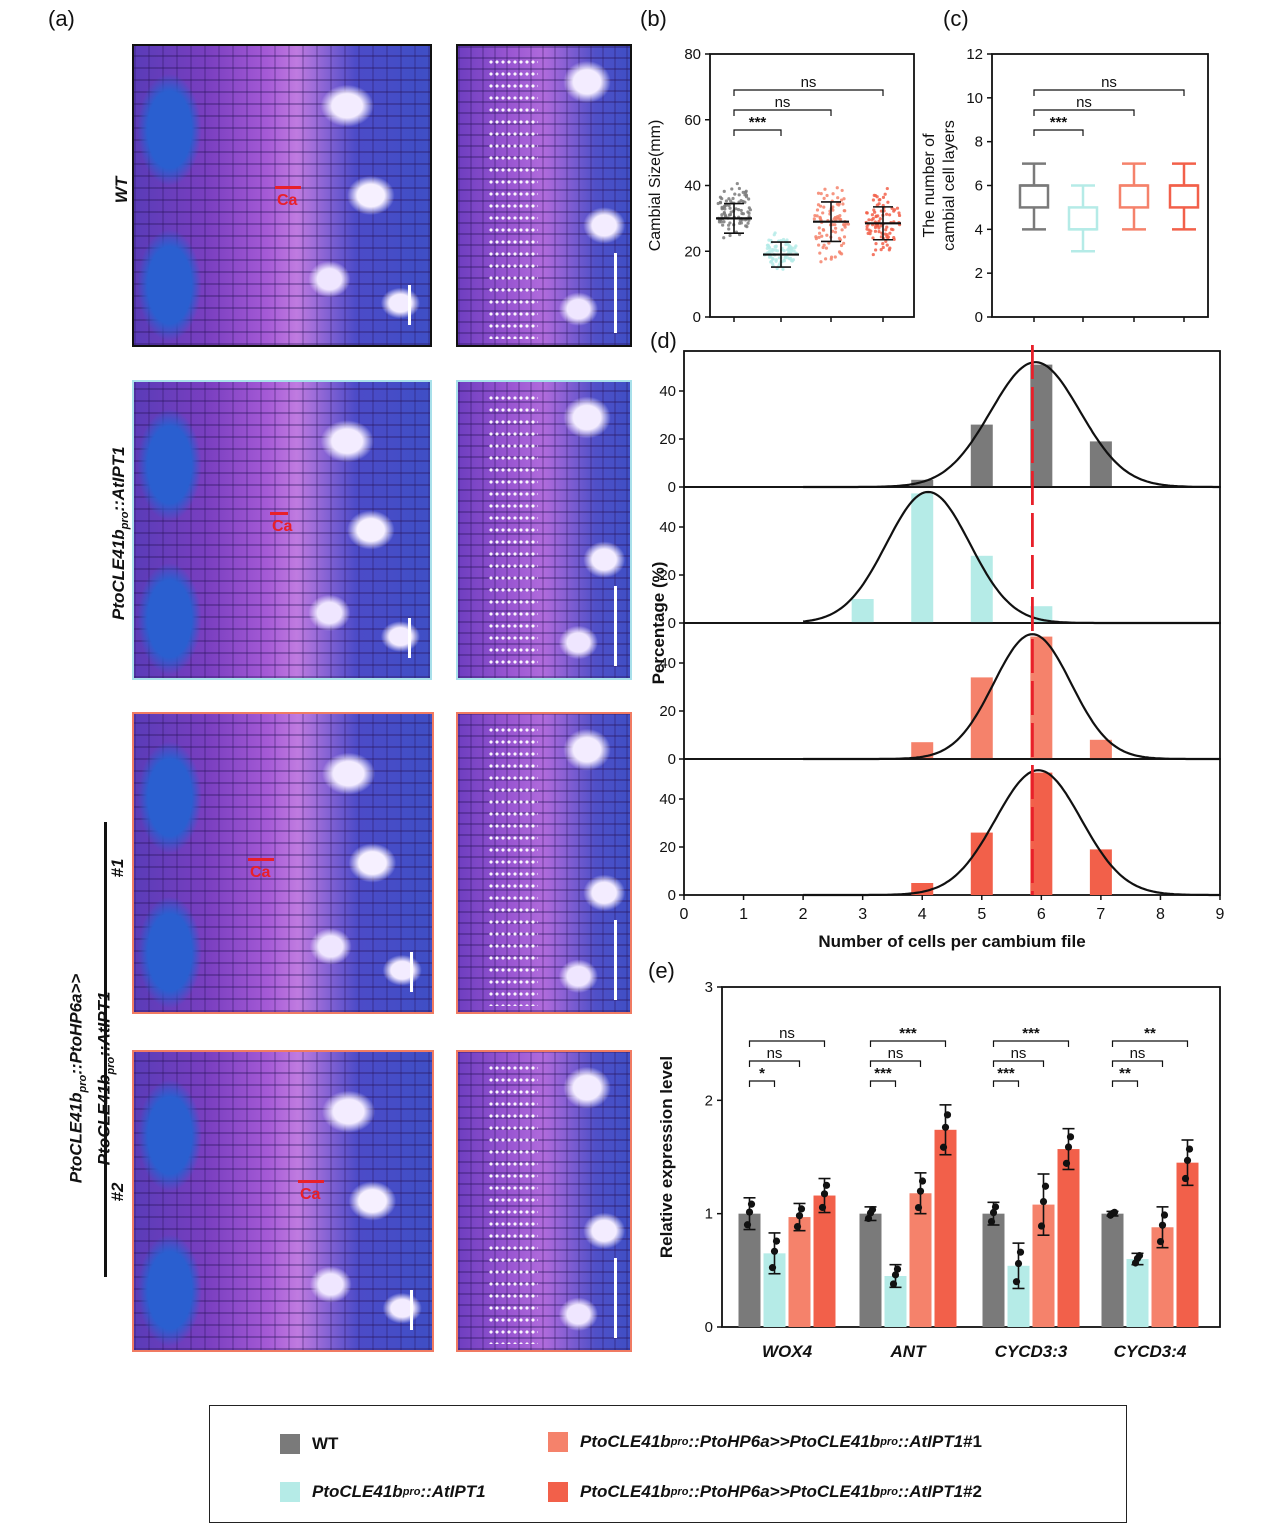  I want to click on x-tick-label: 6, so click(1041, 914).